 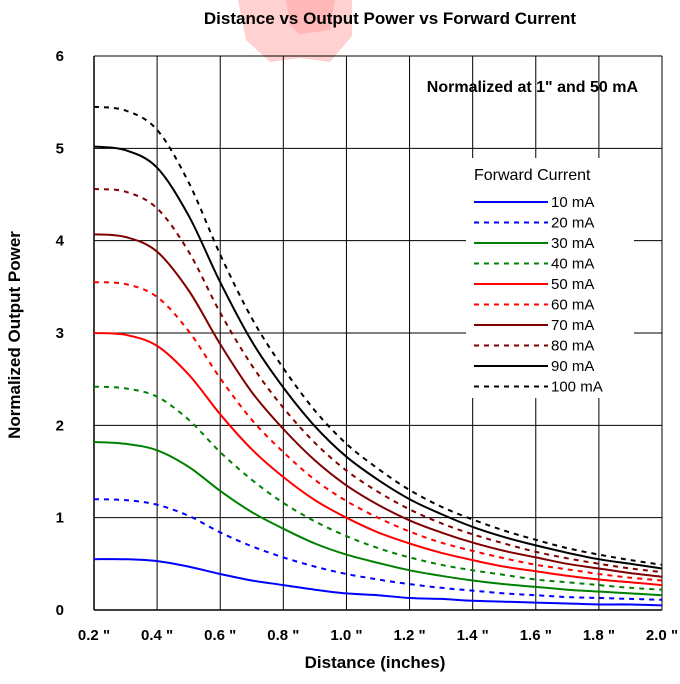 What do you see at coordinates (572, 325) in the screenshot?
I see `legend-label: 70 mA` at bounding box center [572, 325].